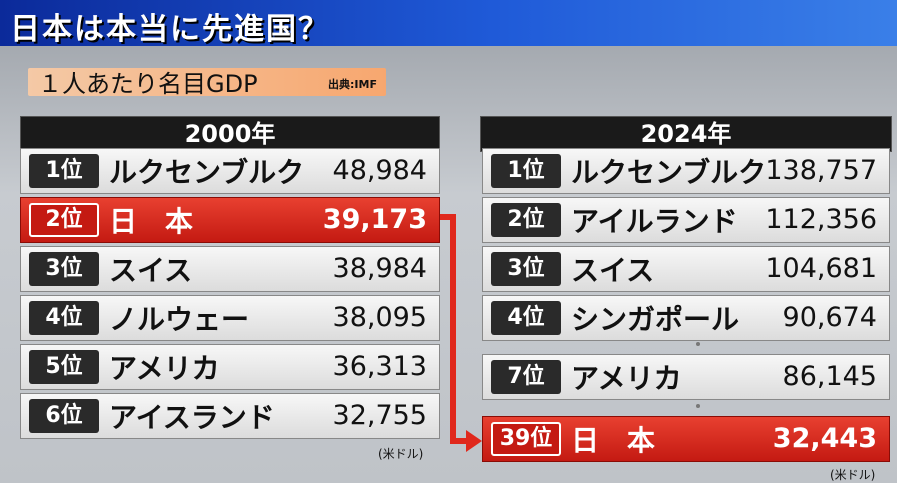 The image size is (897, 483). I want to click on rank-badge: 5位, so click(64, 367).